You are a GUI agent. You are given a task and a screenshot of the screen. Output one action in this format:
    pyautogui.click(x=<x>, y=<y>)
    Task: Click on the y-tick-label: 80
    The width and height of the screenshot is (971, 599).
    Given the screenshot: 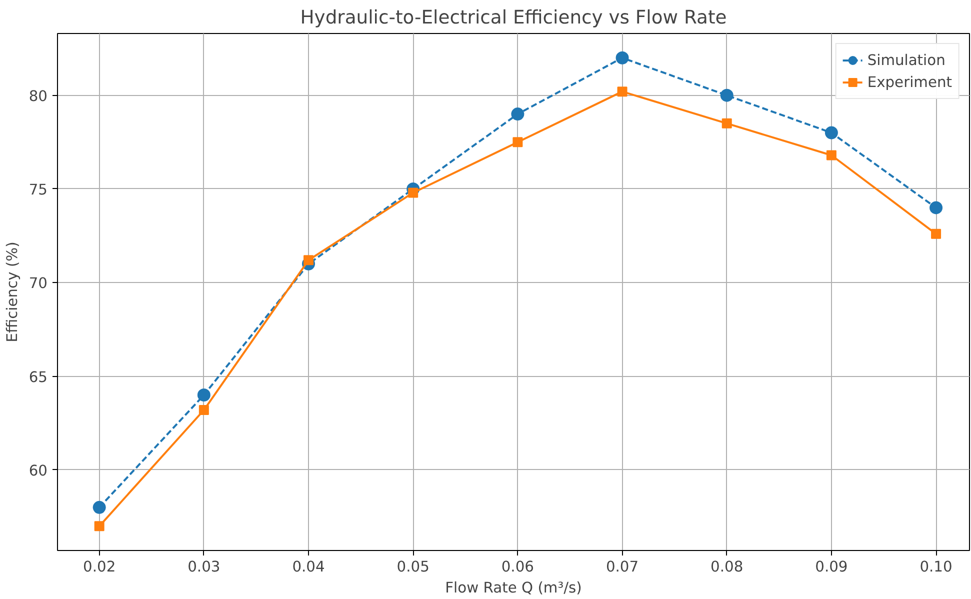 What is the action you would take?
    pyautogui.click(x=38, y=96)
    